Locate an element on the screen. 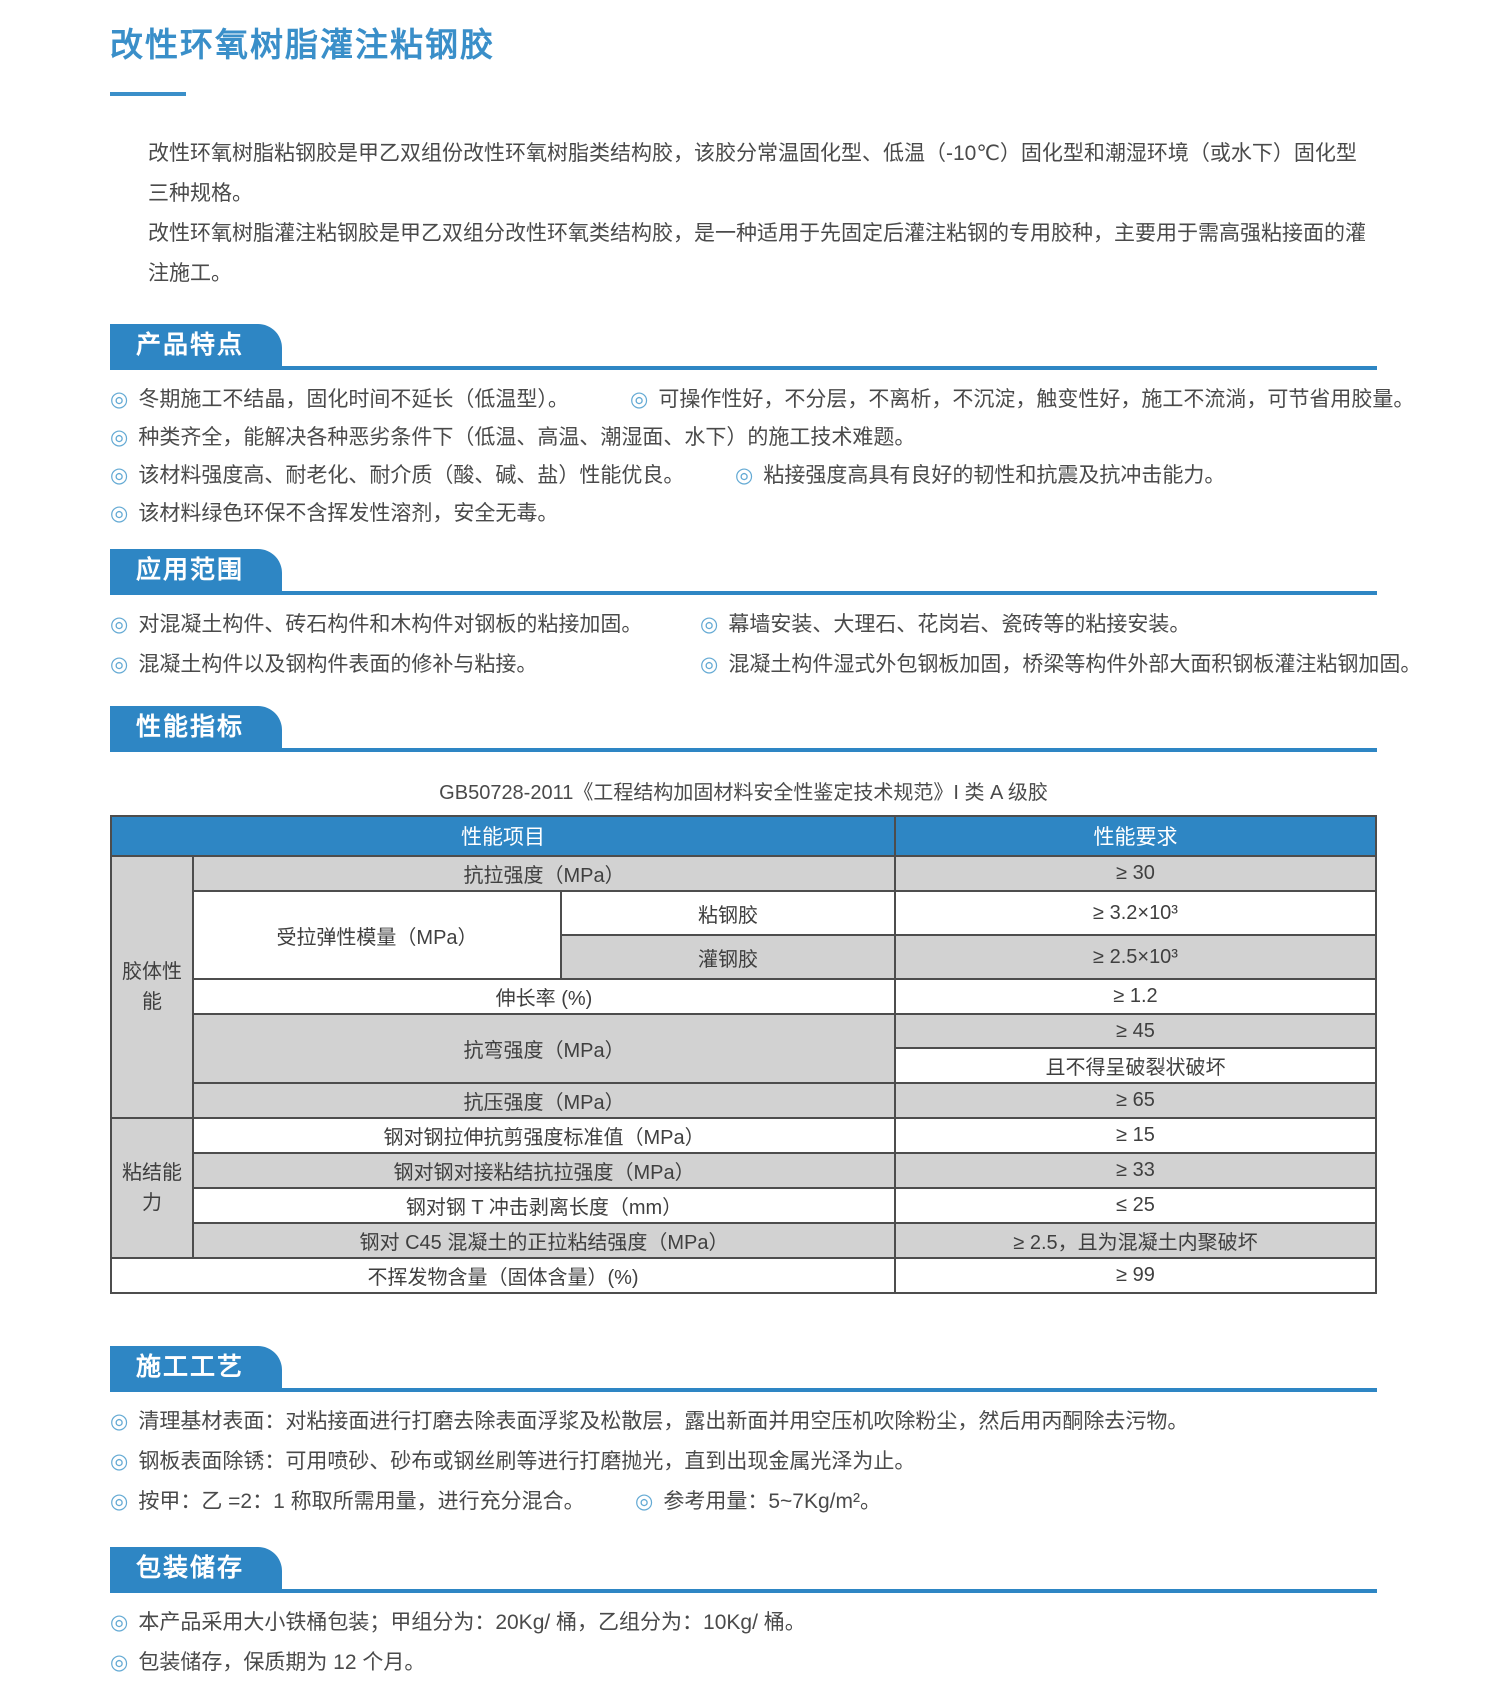  table-row: 受拉弹性模量（MPa） 粘钢胶 ≥ 3.2×10³ is located at coordinates (744, 935).